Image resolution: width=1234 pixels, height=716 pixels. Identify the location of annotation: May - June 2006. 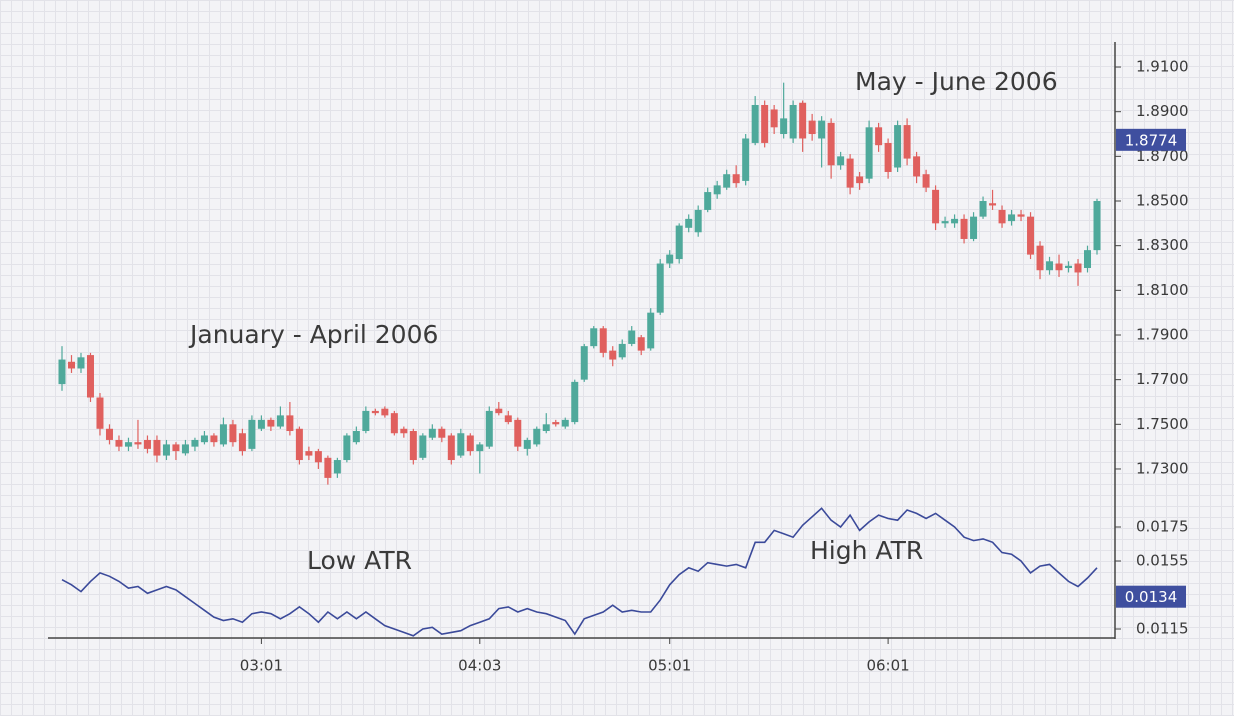
(956, 81).